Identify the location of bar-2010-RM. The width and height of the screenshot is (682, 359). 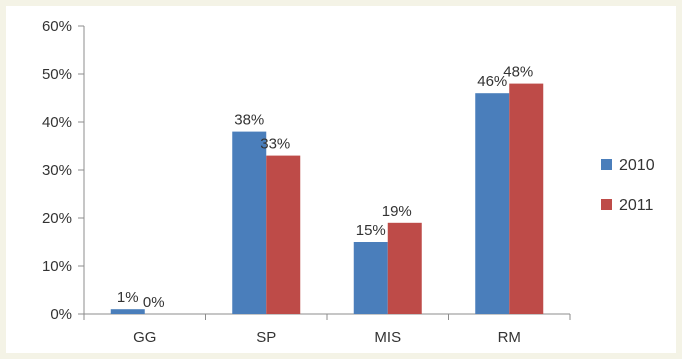
(492, 203).